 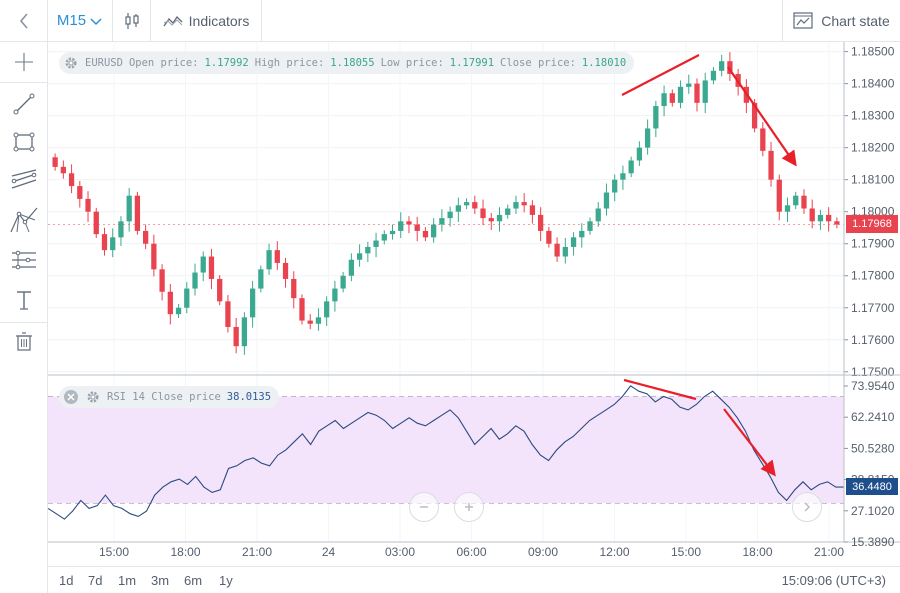 What do you see at coordinates (226, 63) in the screenshot?
I see `legend-open-value: 1.17992` at bounding box center [226, 63].